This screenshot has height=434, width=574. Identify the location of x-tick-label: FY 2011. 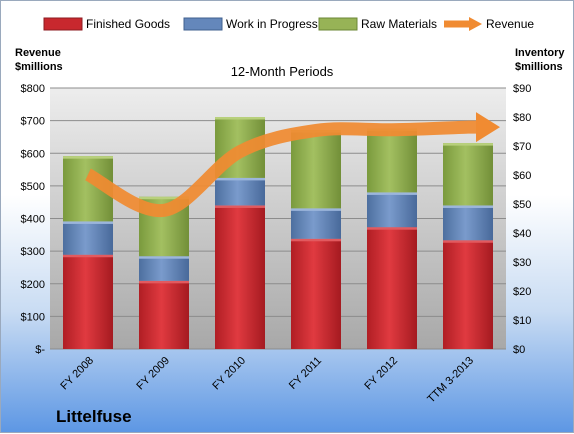
(305, 373).